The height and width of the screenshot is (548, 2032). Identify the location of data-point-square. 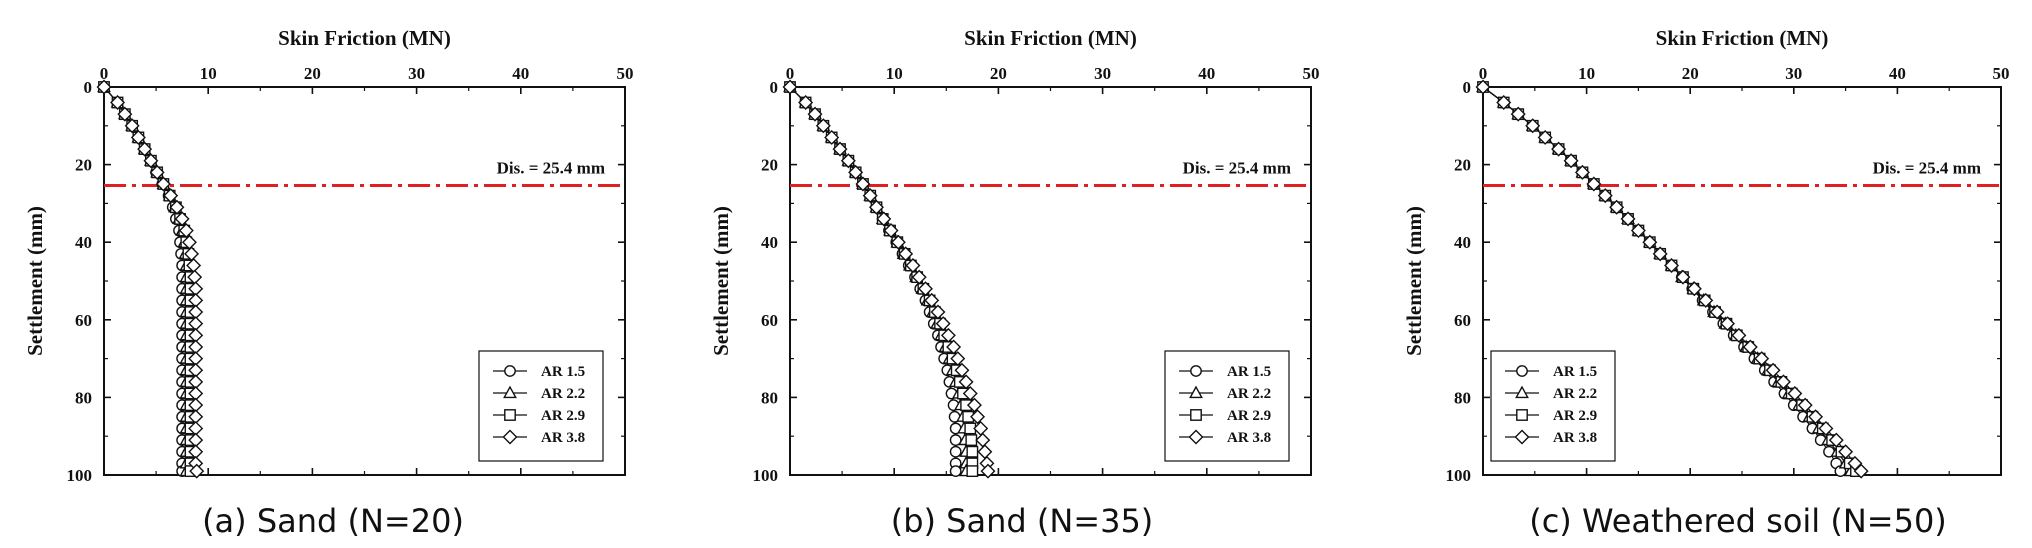
(972, 471).